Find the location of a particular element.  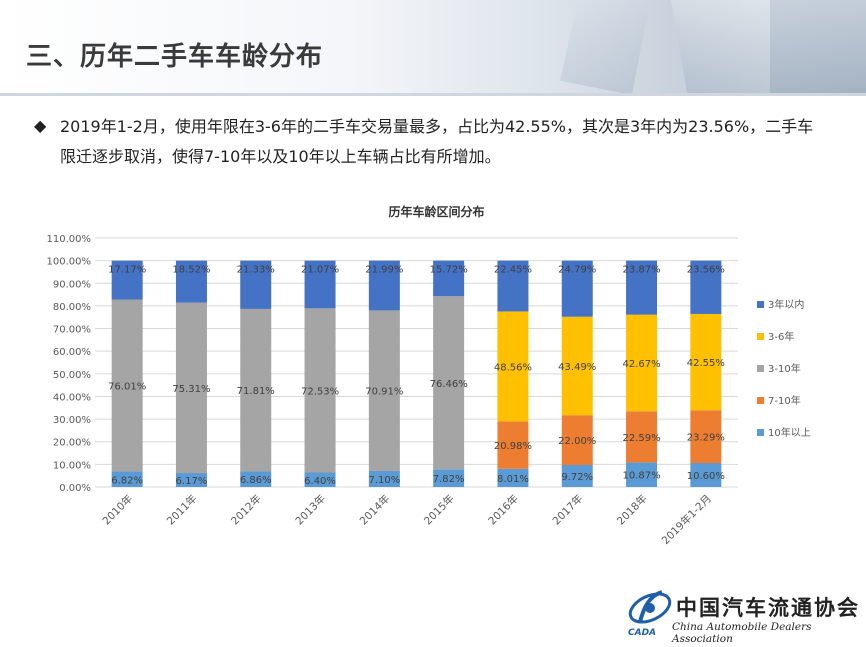

y-tick-label: 90.00% is located at coordinates (72, 284).